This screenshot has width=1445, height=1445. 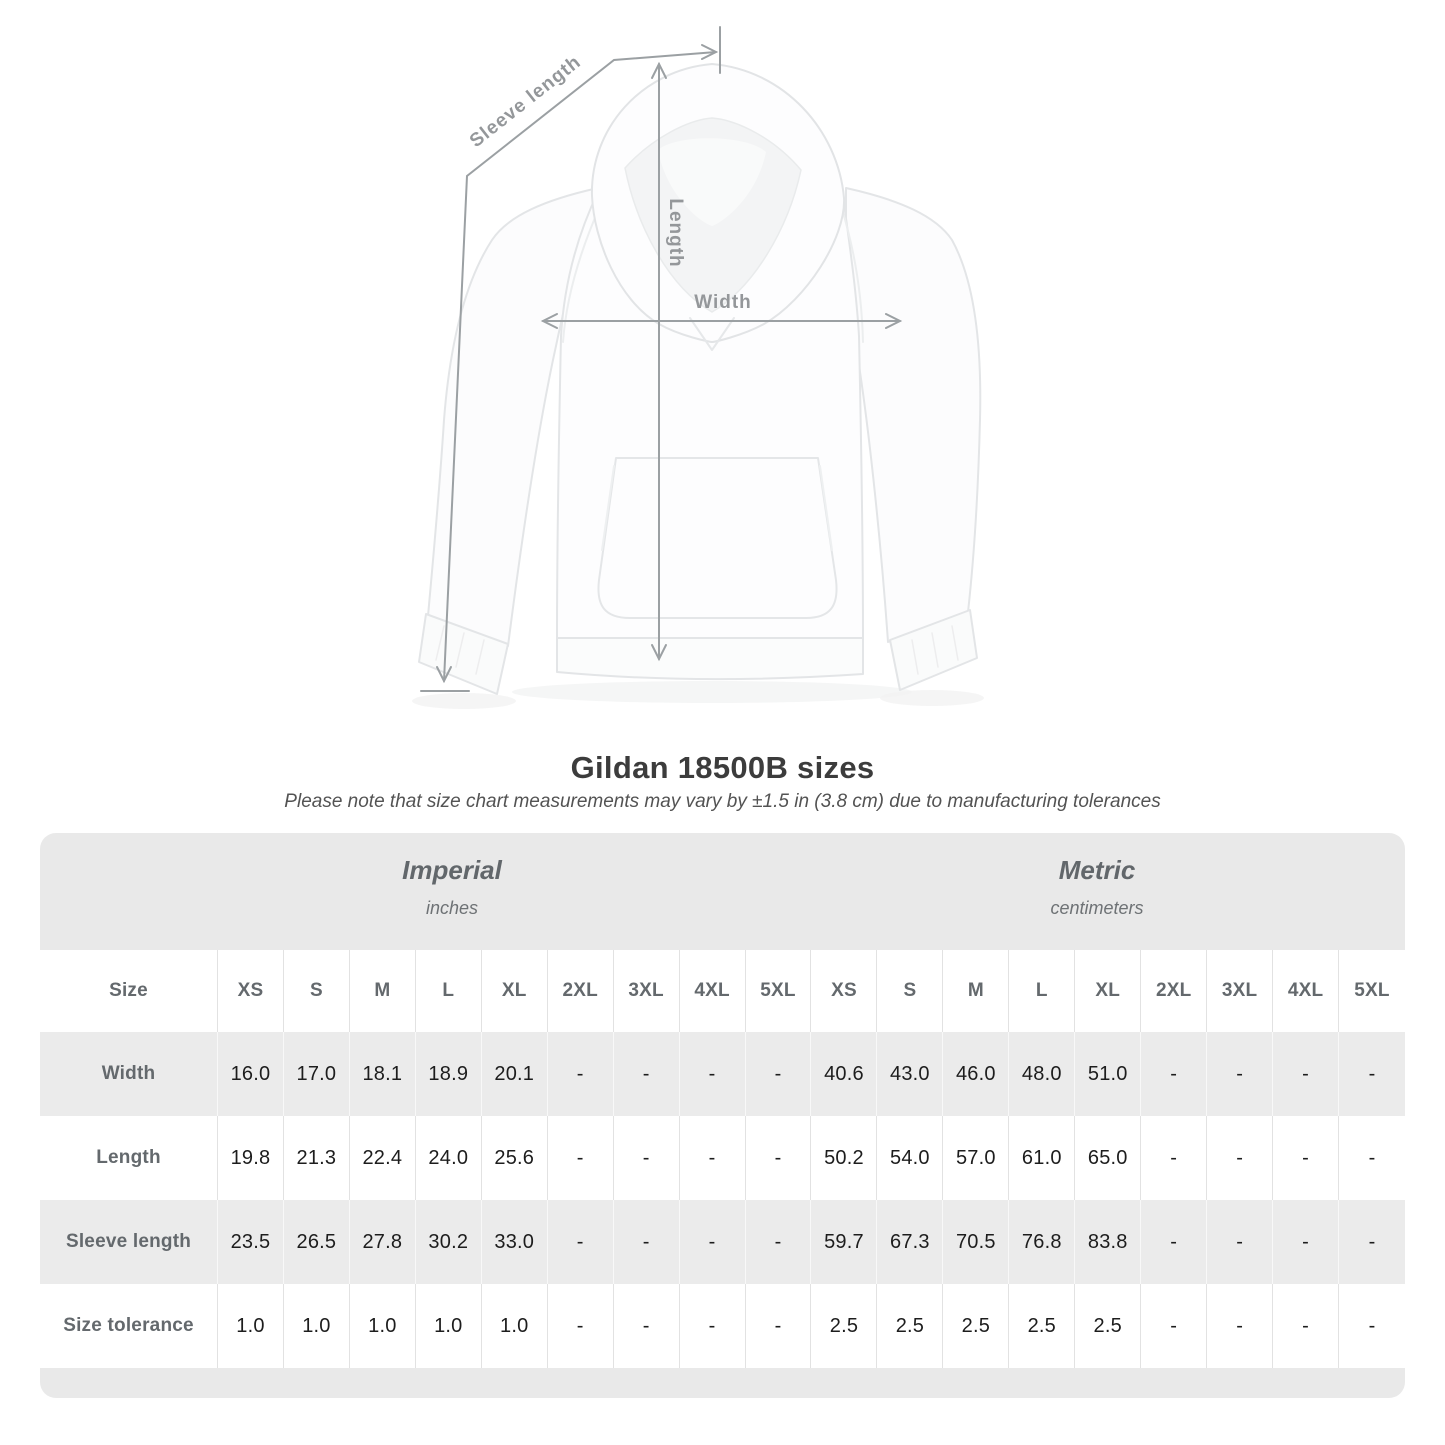 What do you see at coordinates (910, 1242) in the screenshot?
I see `metric-value: 67.3` at bounding box center [910, 1242].